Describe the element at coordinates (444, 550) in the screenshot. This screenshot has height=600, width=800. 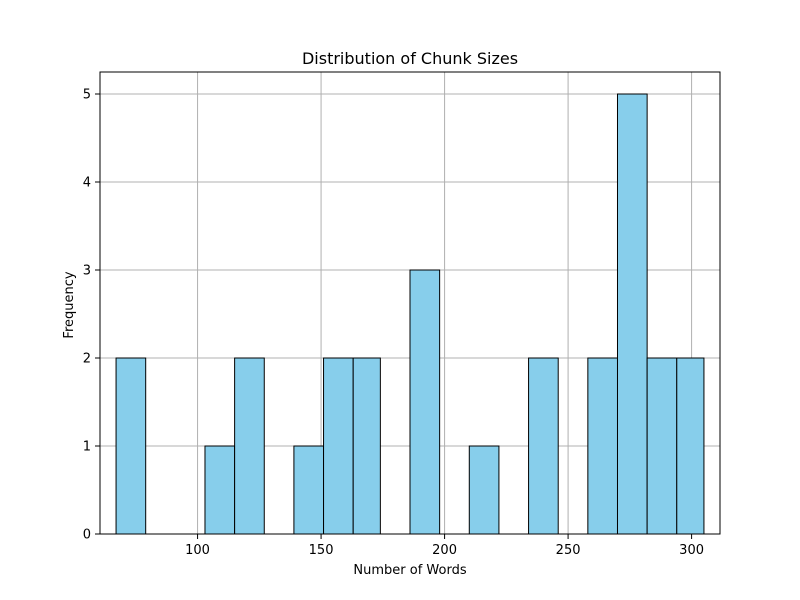
I see `x-tick-label: 200` at that location.